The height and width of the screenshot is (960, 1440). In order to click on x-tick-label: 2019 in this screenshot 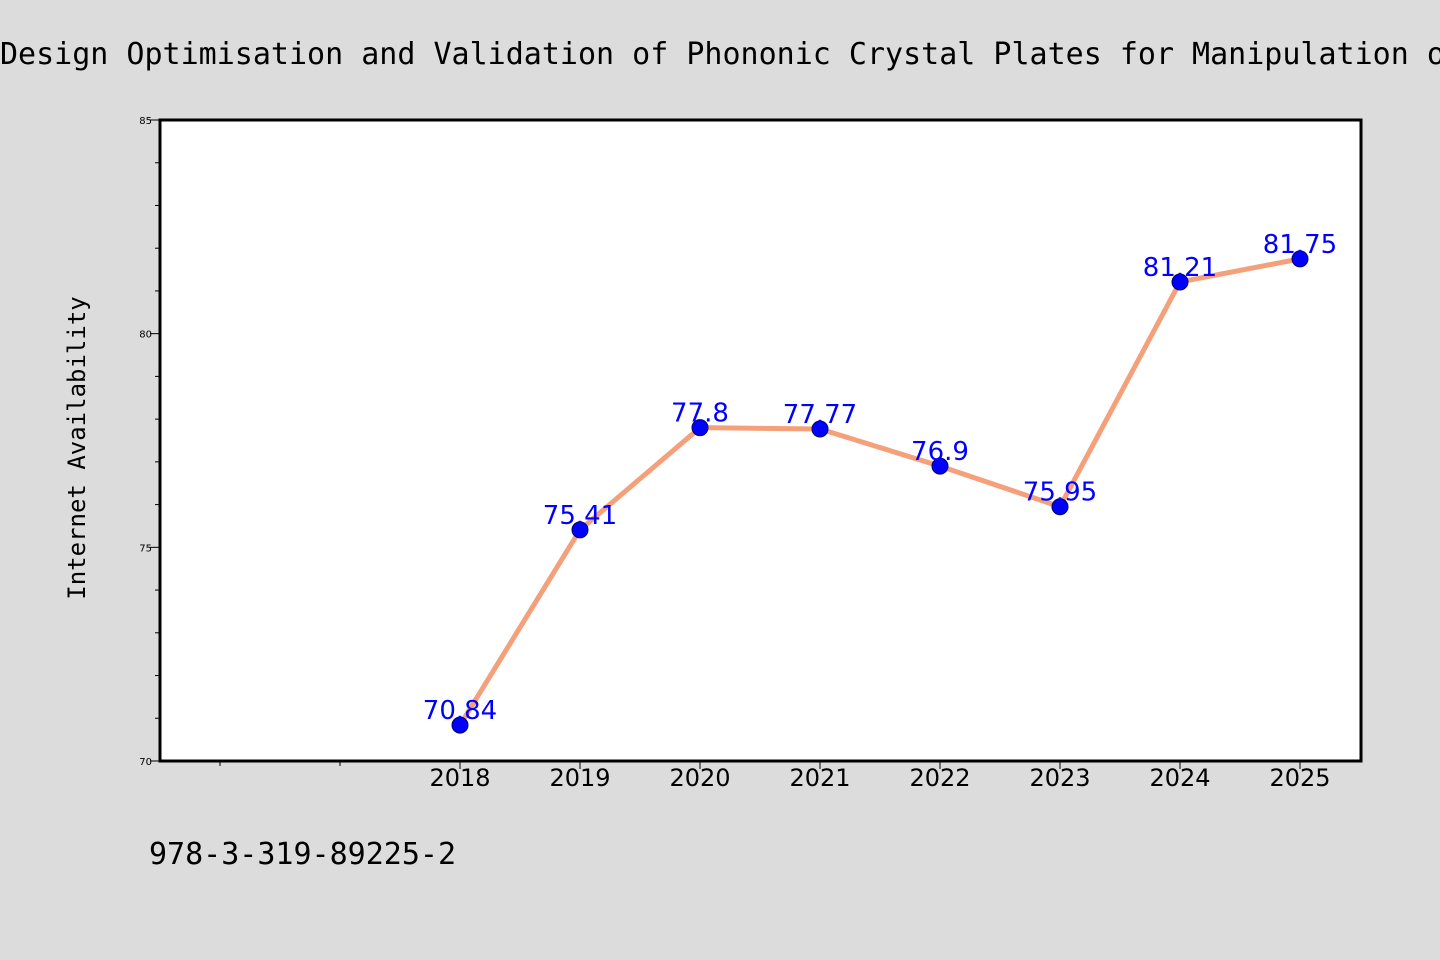, I will do `click(579, 778)`.